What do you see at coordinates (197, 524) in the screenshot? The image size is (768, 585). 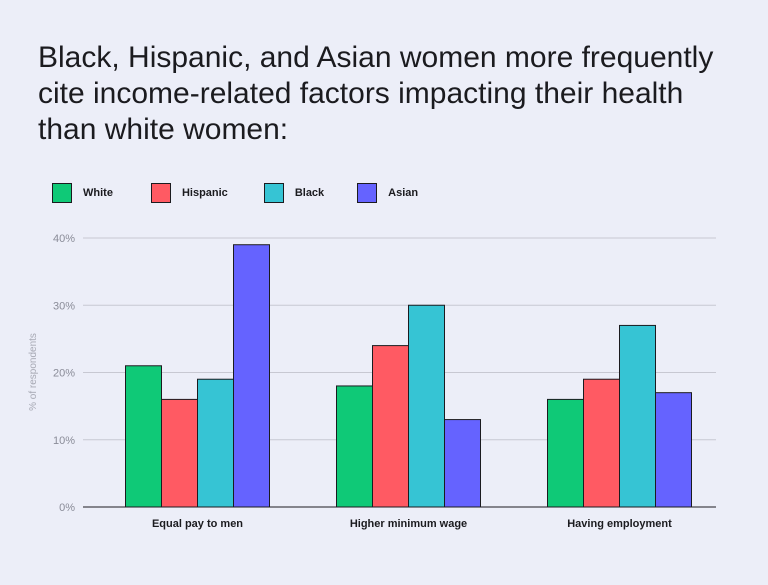 I see `x-category-label: Equal pay to men` at bounding box center [197, 524].